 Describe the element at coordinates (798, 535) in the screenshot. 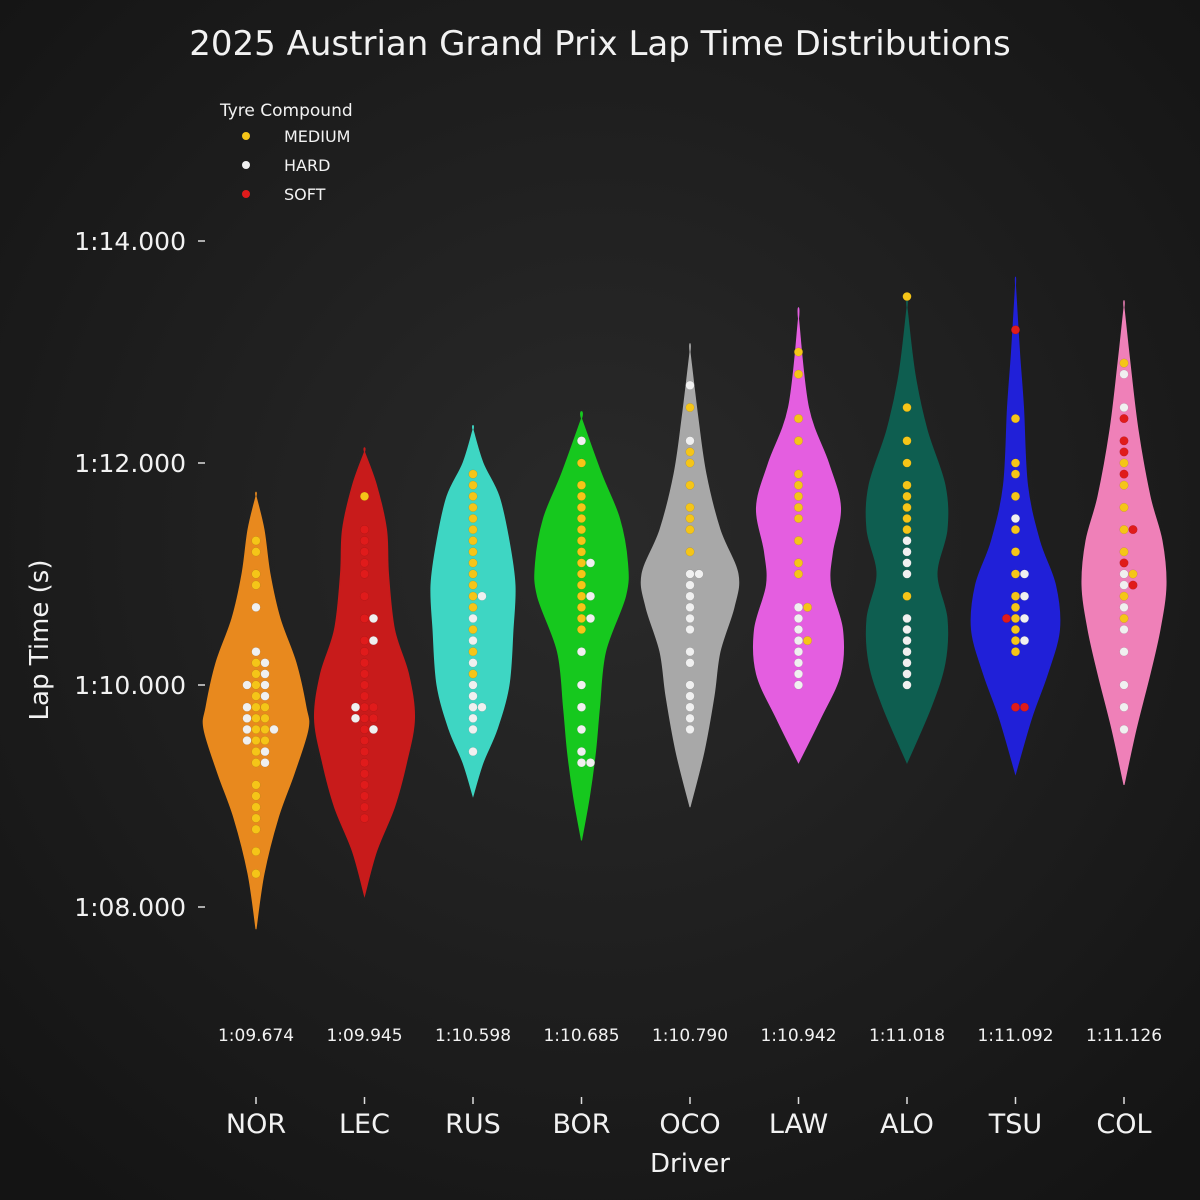

I see `violin-body-law` at that location.